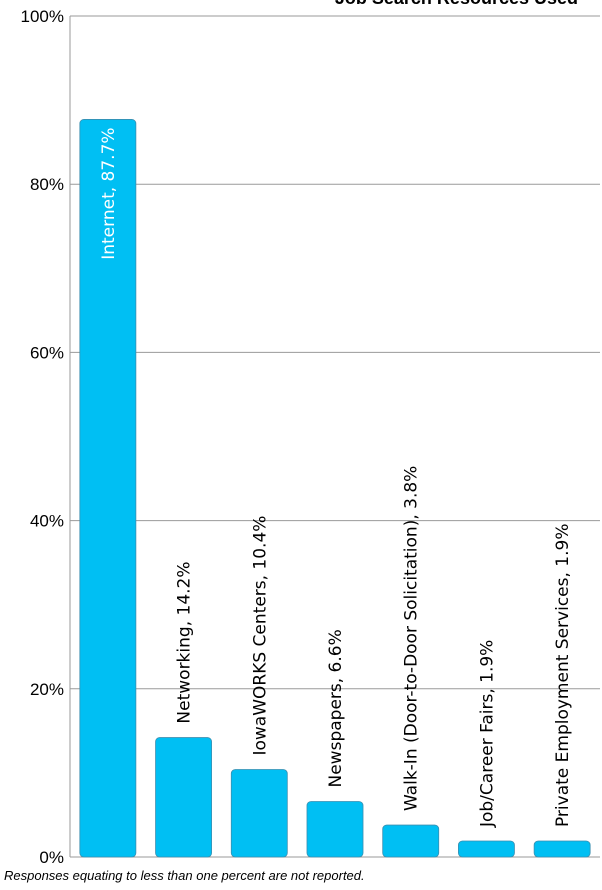 The height and width of the screenshot is (890, 602). What do you see at coordinates (42, 437) in the screenshot?
I see `y-axis-ticks: 0% 20% 40% 60% 80% 100%` at bounding box center [42, 437].